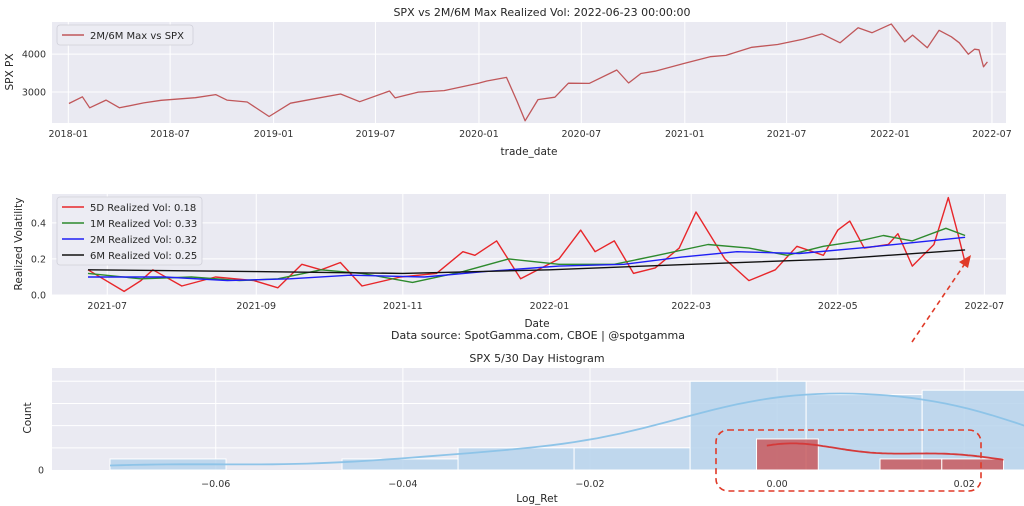 This screenshot has height=506, width=1024. What do you see at coordinates (170, 134) in the screenshot?
I see `x-tick-label: 2018-07` at bounding box center [170, 134].